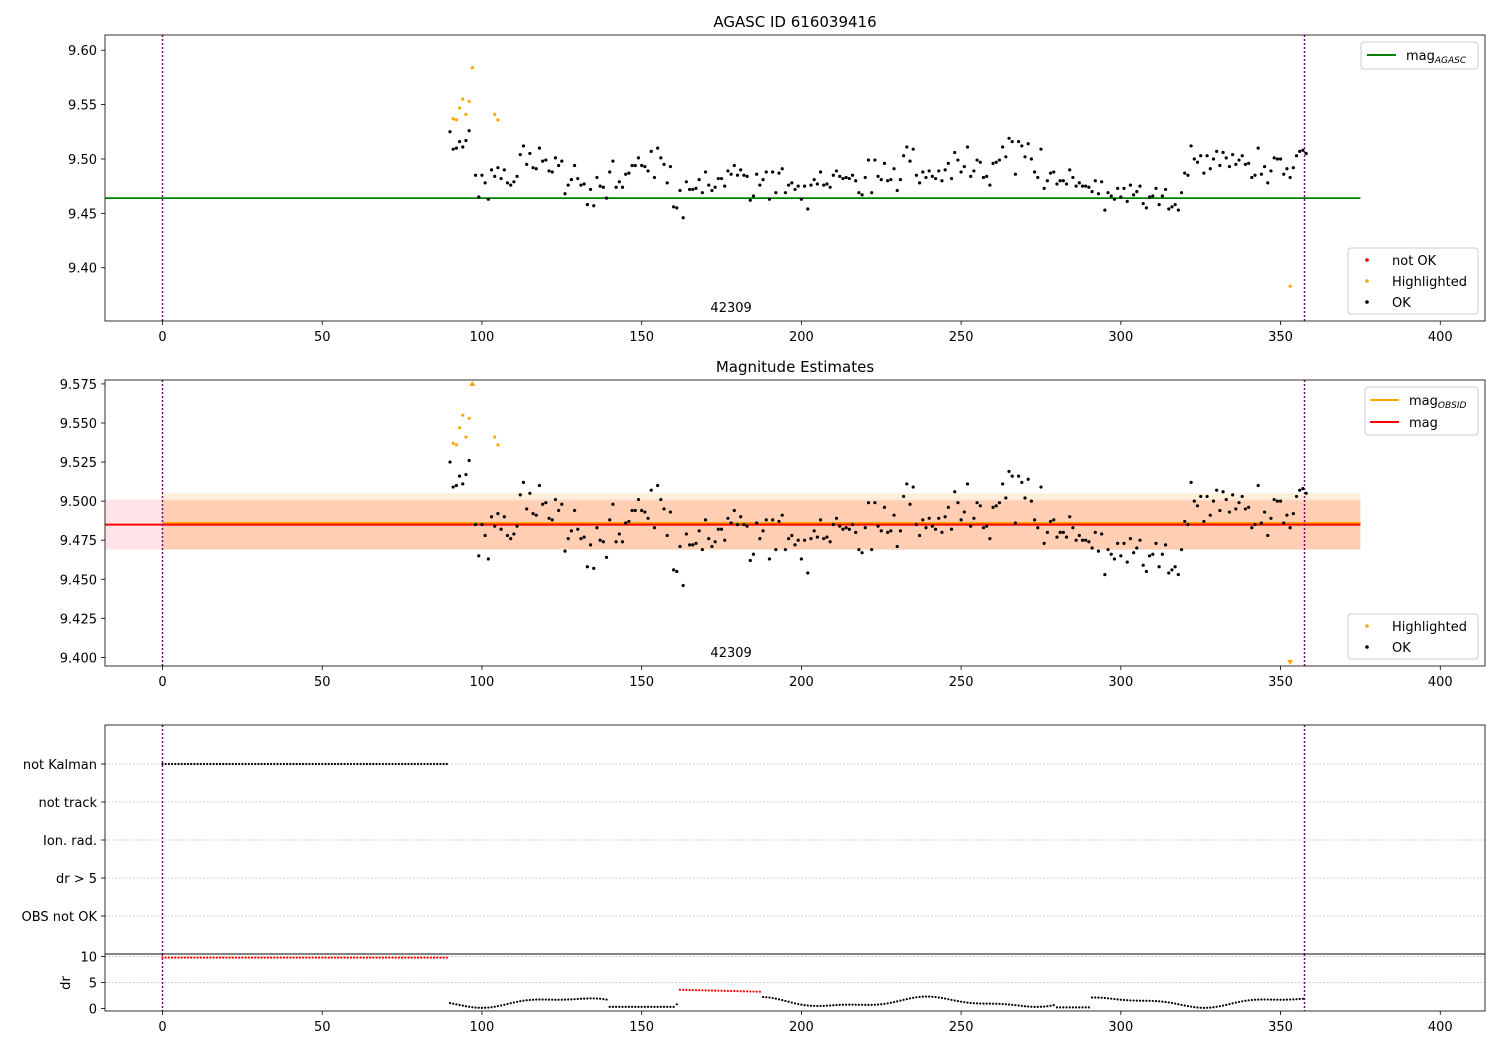 The height and width of the screenshot is (1050, 1500). Describe the element at coordinates (730, 308) in the screenshot. I see `obsid-annotation: 42309` at that location.